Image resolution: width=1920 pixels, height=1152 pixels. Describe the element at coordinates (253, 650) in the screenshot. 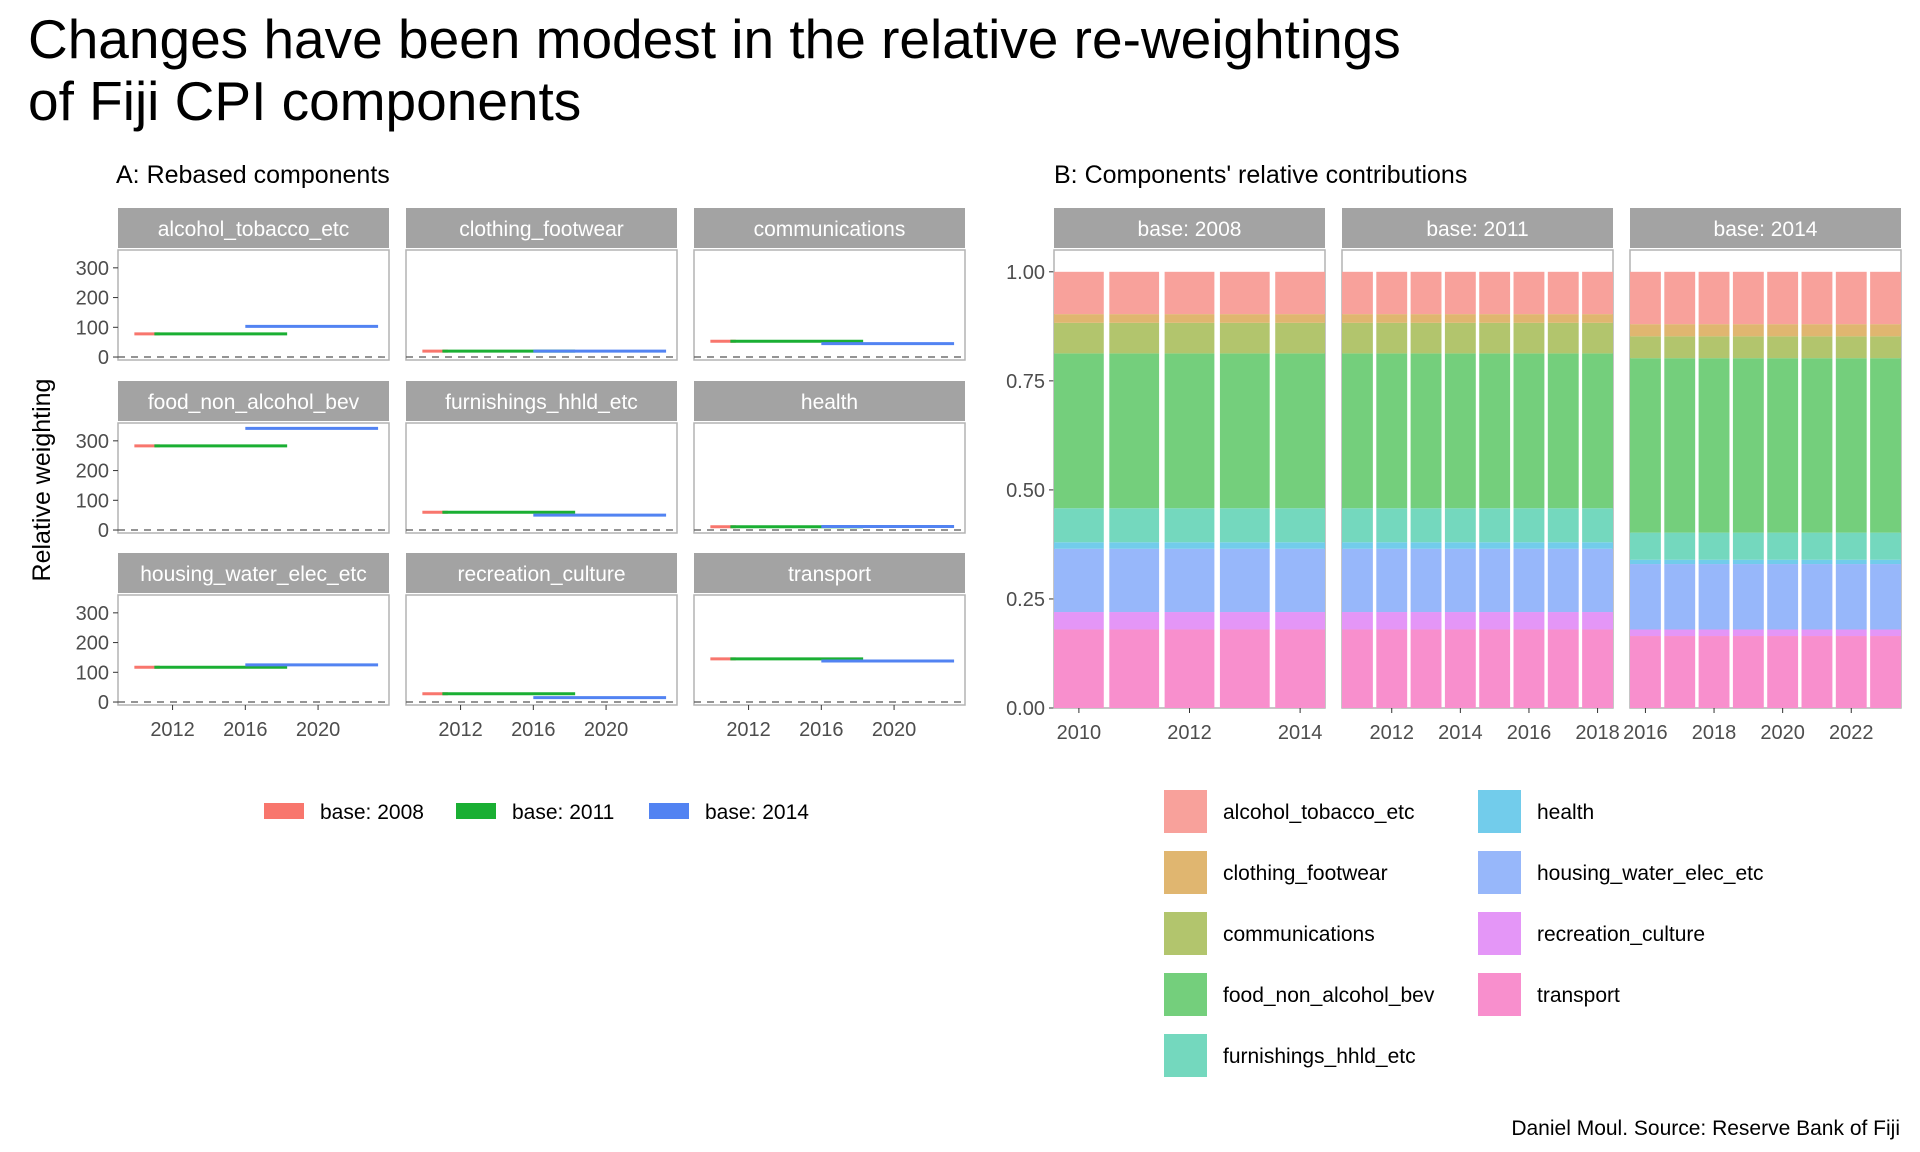

I see `facet-panel-housing-water-elec-etc` at that location.